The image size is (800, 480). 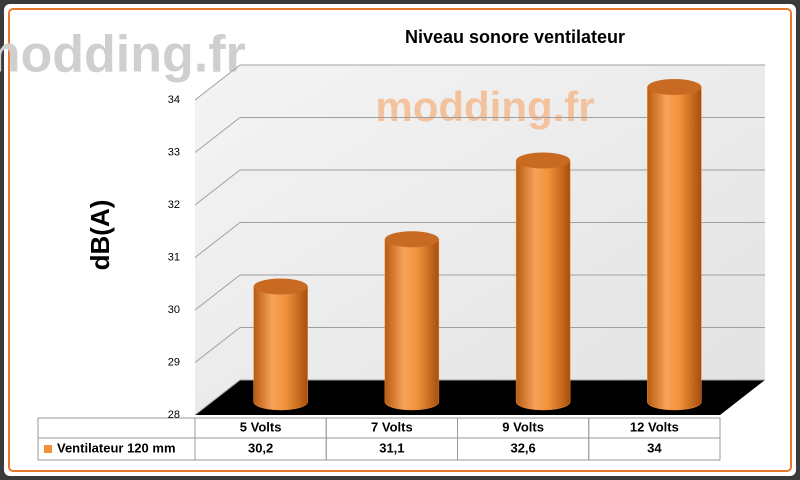 I want to click on y-tick-label: 34, so click(x=174, y=100).